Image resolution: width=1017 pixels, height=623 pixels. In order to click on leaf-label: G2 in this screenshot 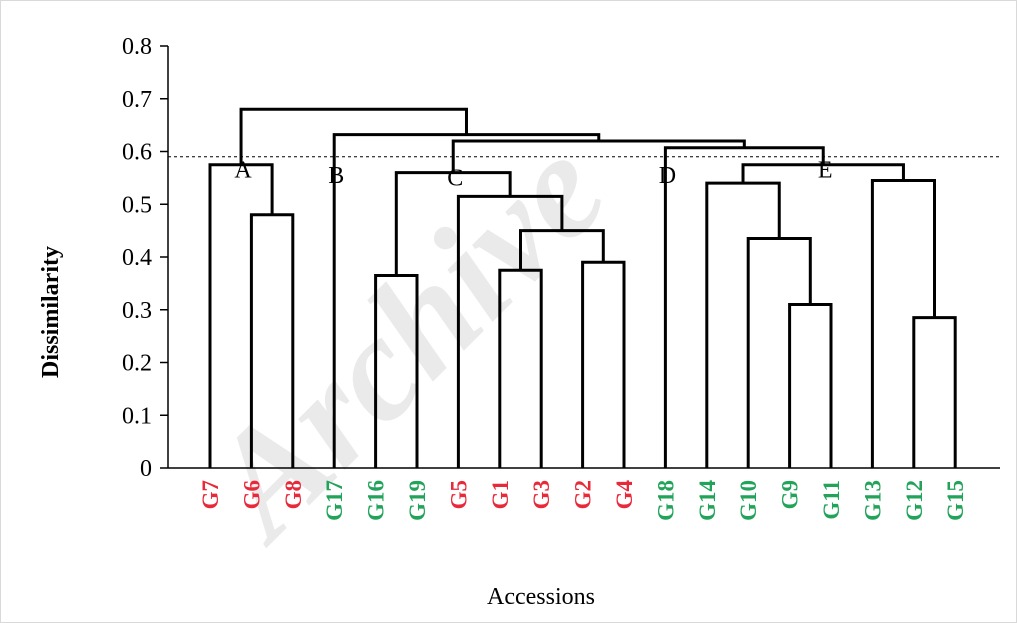, I will do `click(583, 494)`.